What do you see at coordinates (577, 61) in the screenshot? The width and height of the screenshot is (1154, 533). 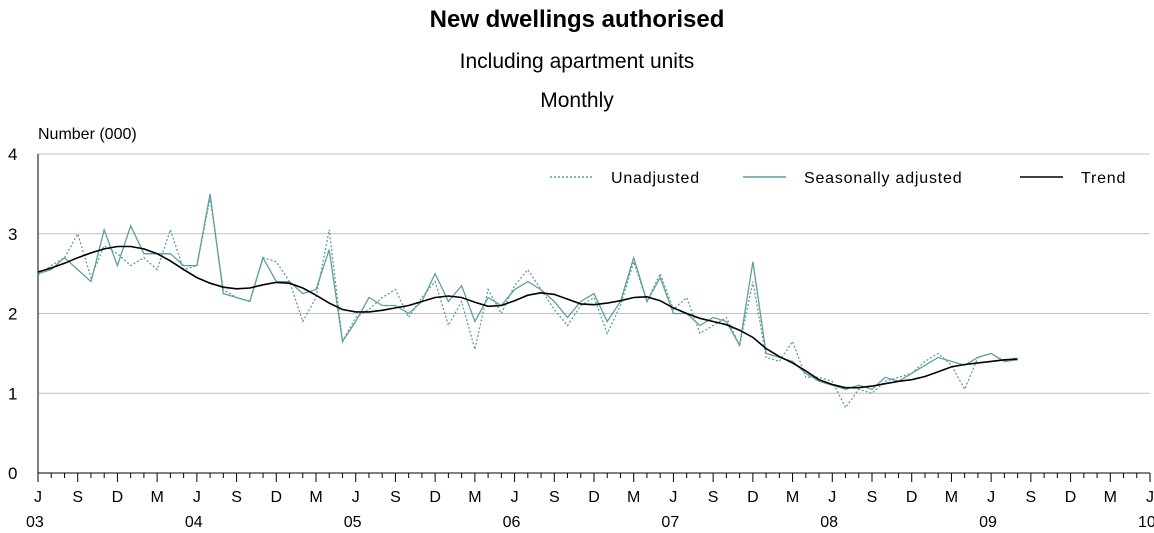 I see `chart-subtitle: Including apartment units` at bounding box center [577, 61].